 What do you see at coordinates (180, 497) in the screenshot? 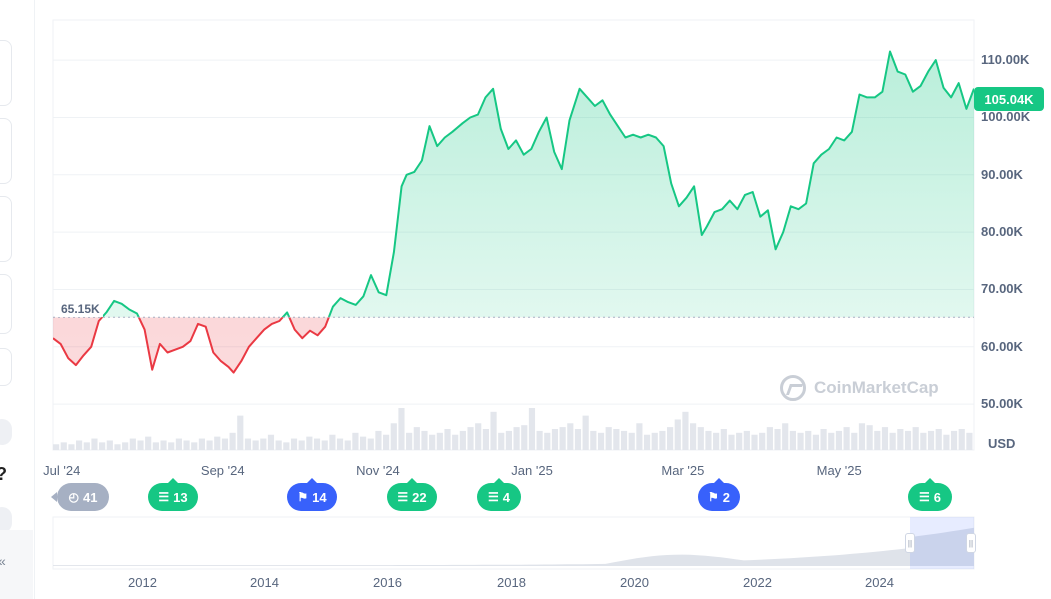
I see `event-count: 13` at bounding box center [180, 497].